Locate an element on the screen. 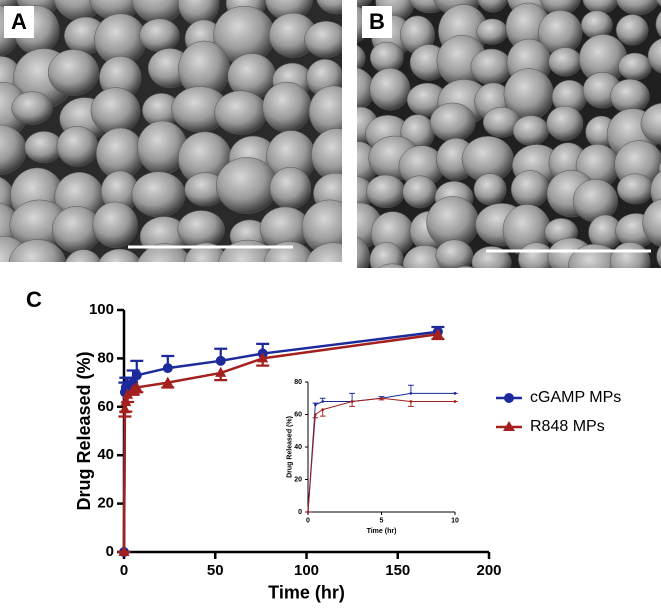 This screenshot has height=614, width=661. y-tick-label: 100 is located at coordinates (101, 309).